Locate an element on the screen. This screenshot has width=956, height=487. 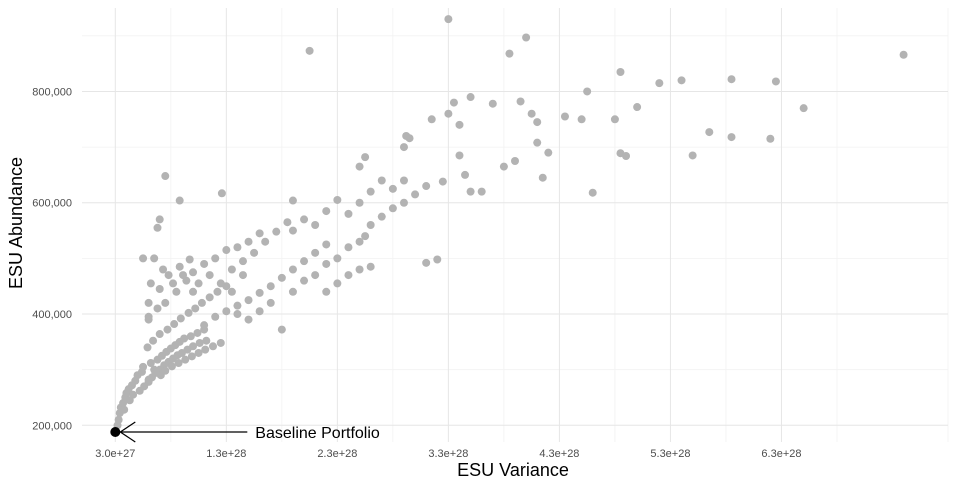
x-axis-title: ESU Variance is located at coordinates (513, 470).